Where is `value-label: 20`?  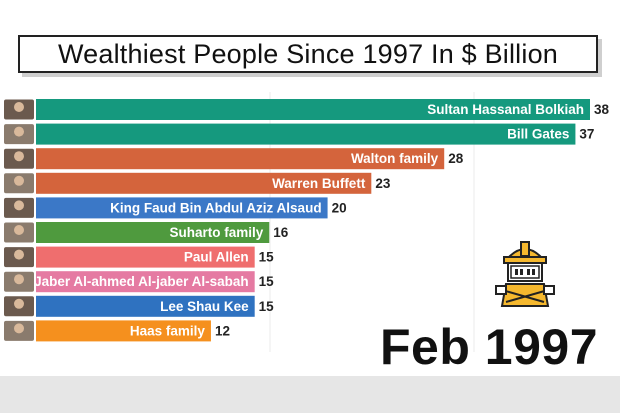
value-label: 20 is located at coordinates (339, 207).